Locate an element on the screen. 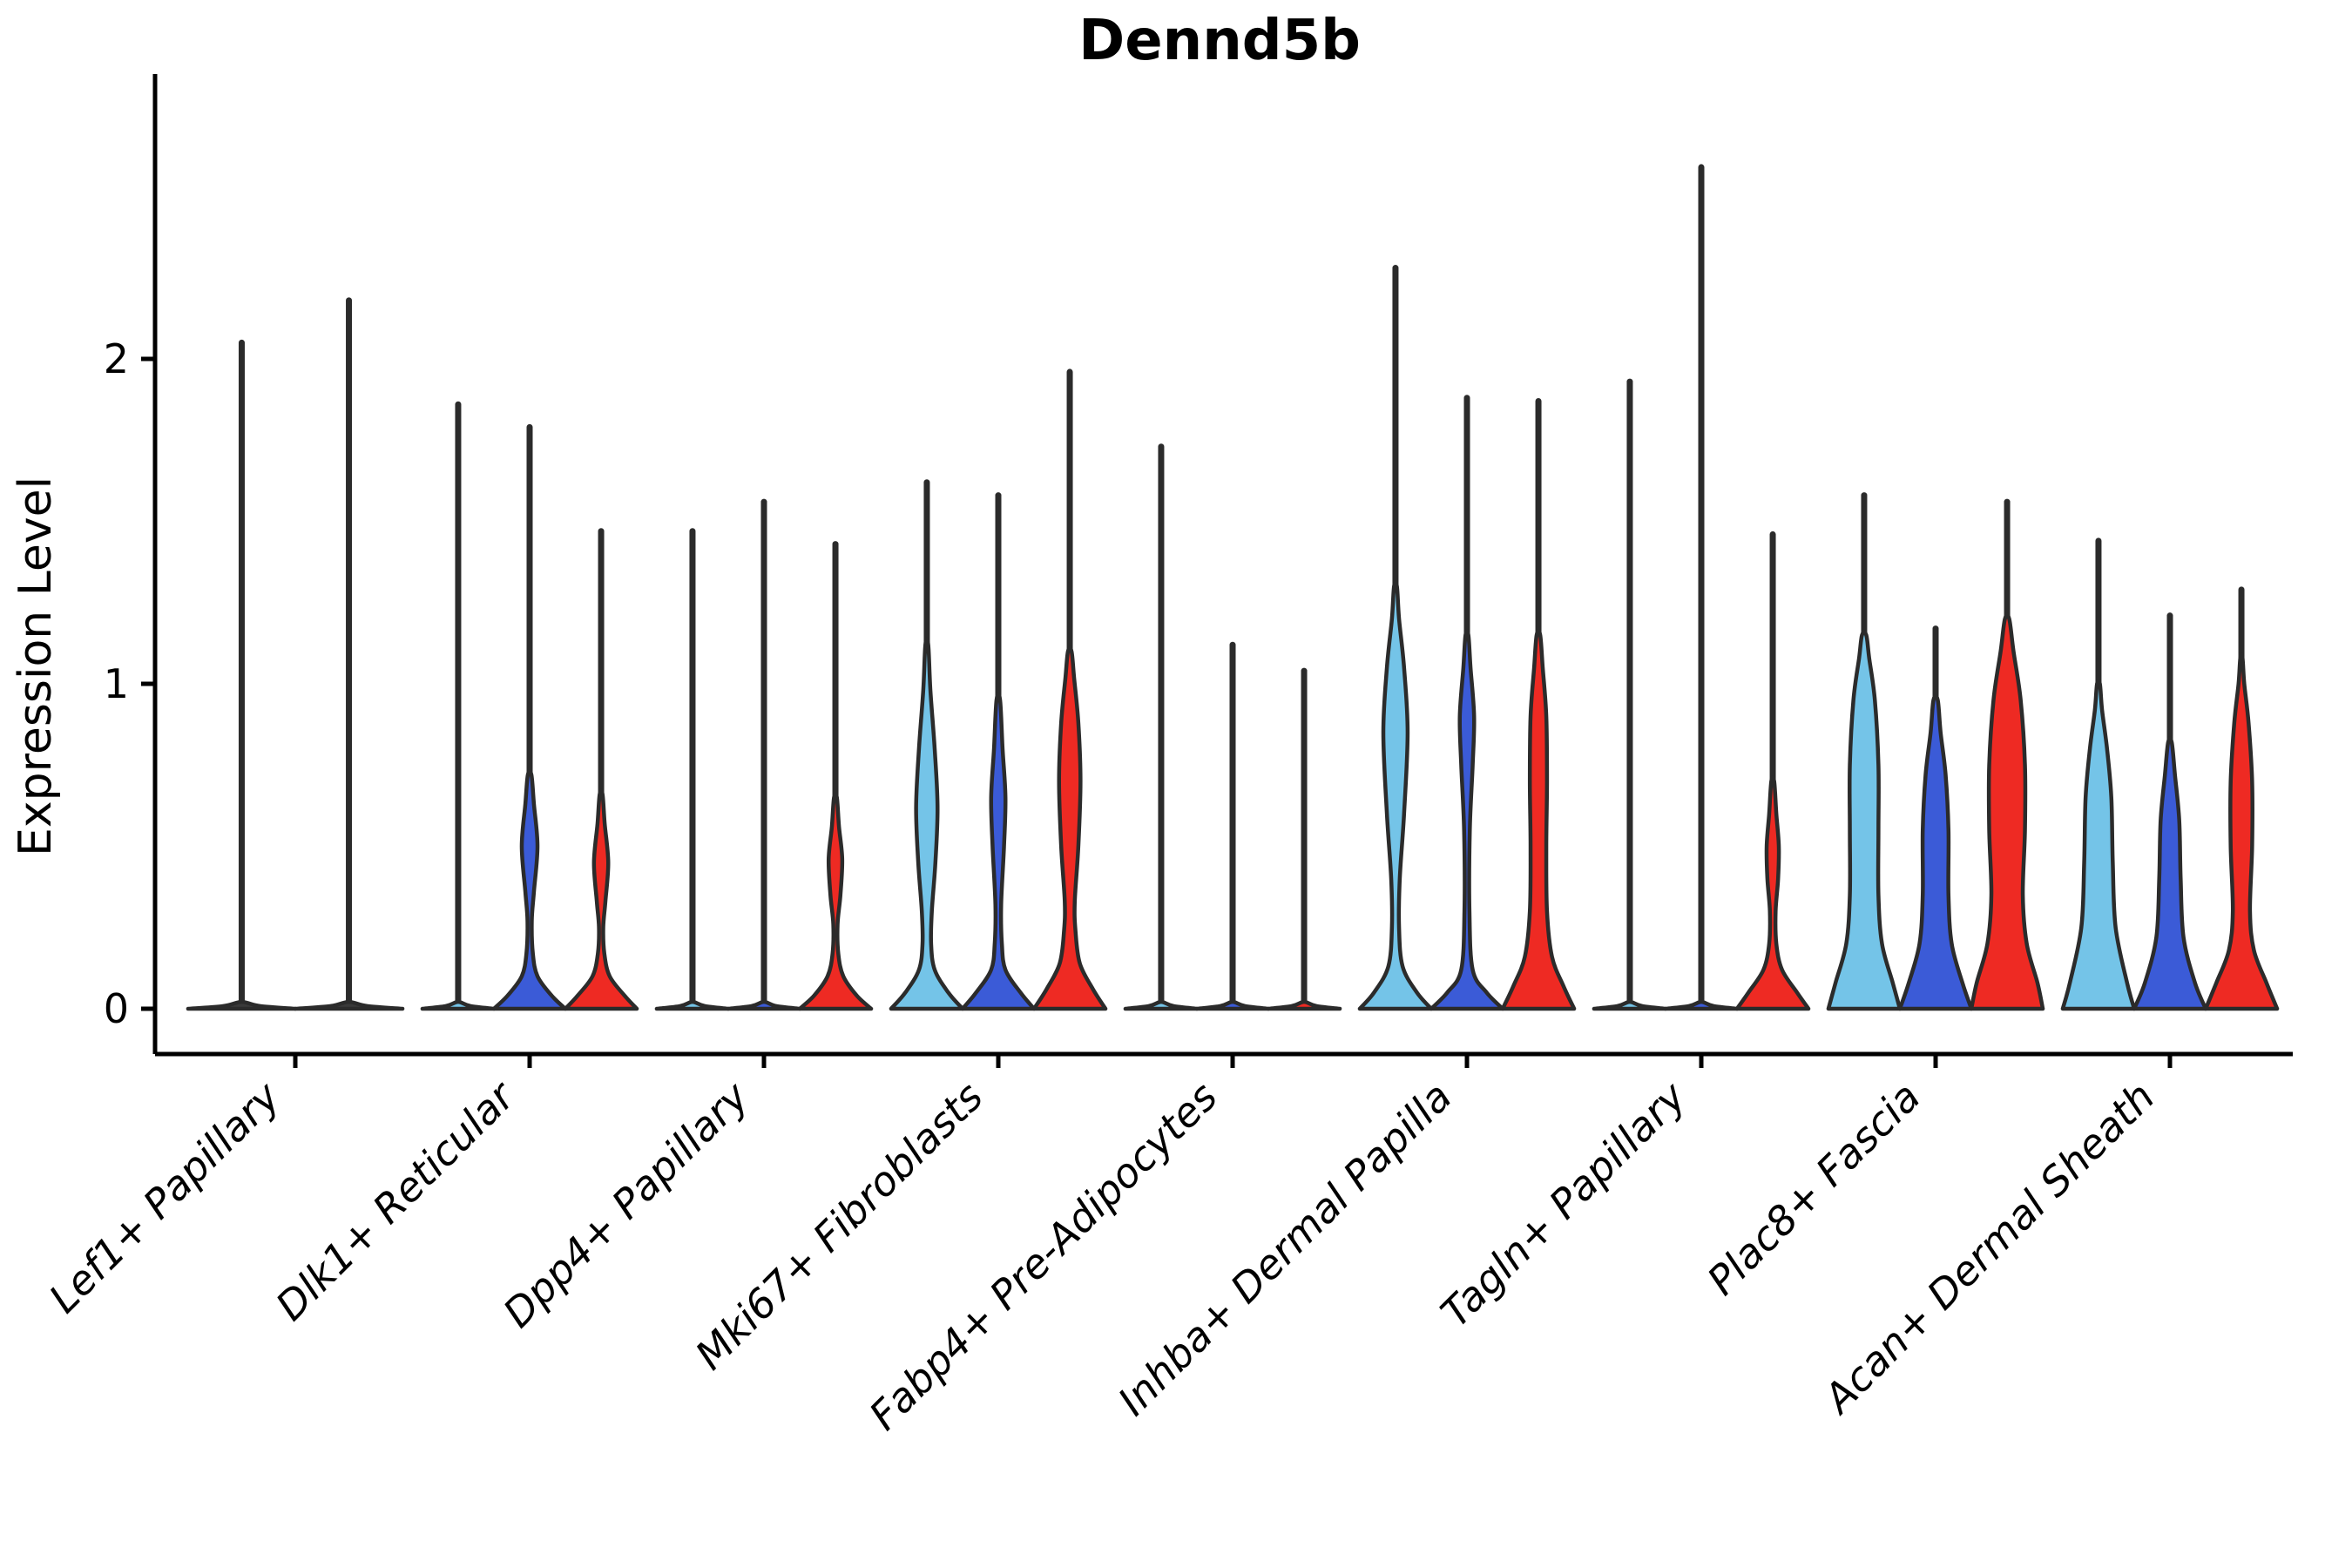 The width and height of the screenshot is (2352, 1568). x-tick-label: Dlk1+ Reticular is located at coordinates (396, 1200).